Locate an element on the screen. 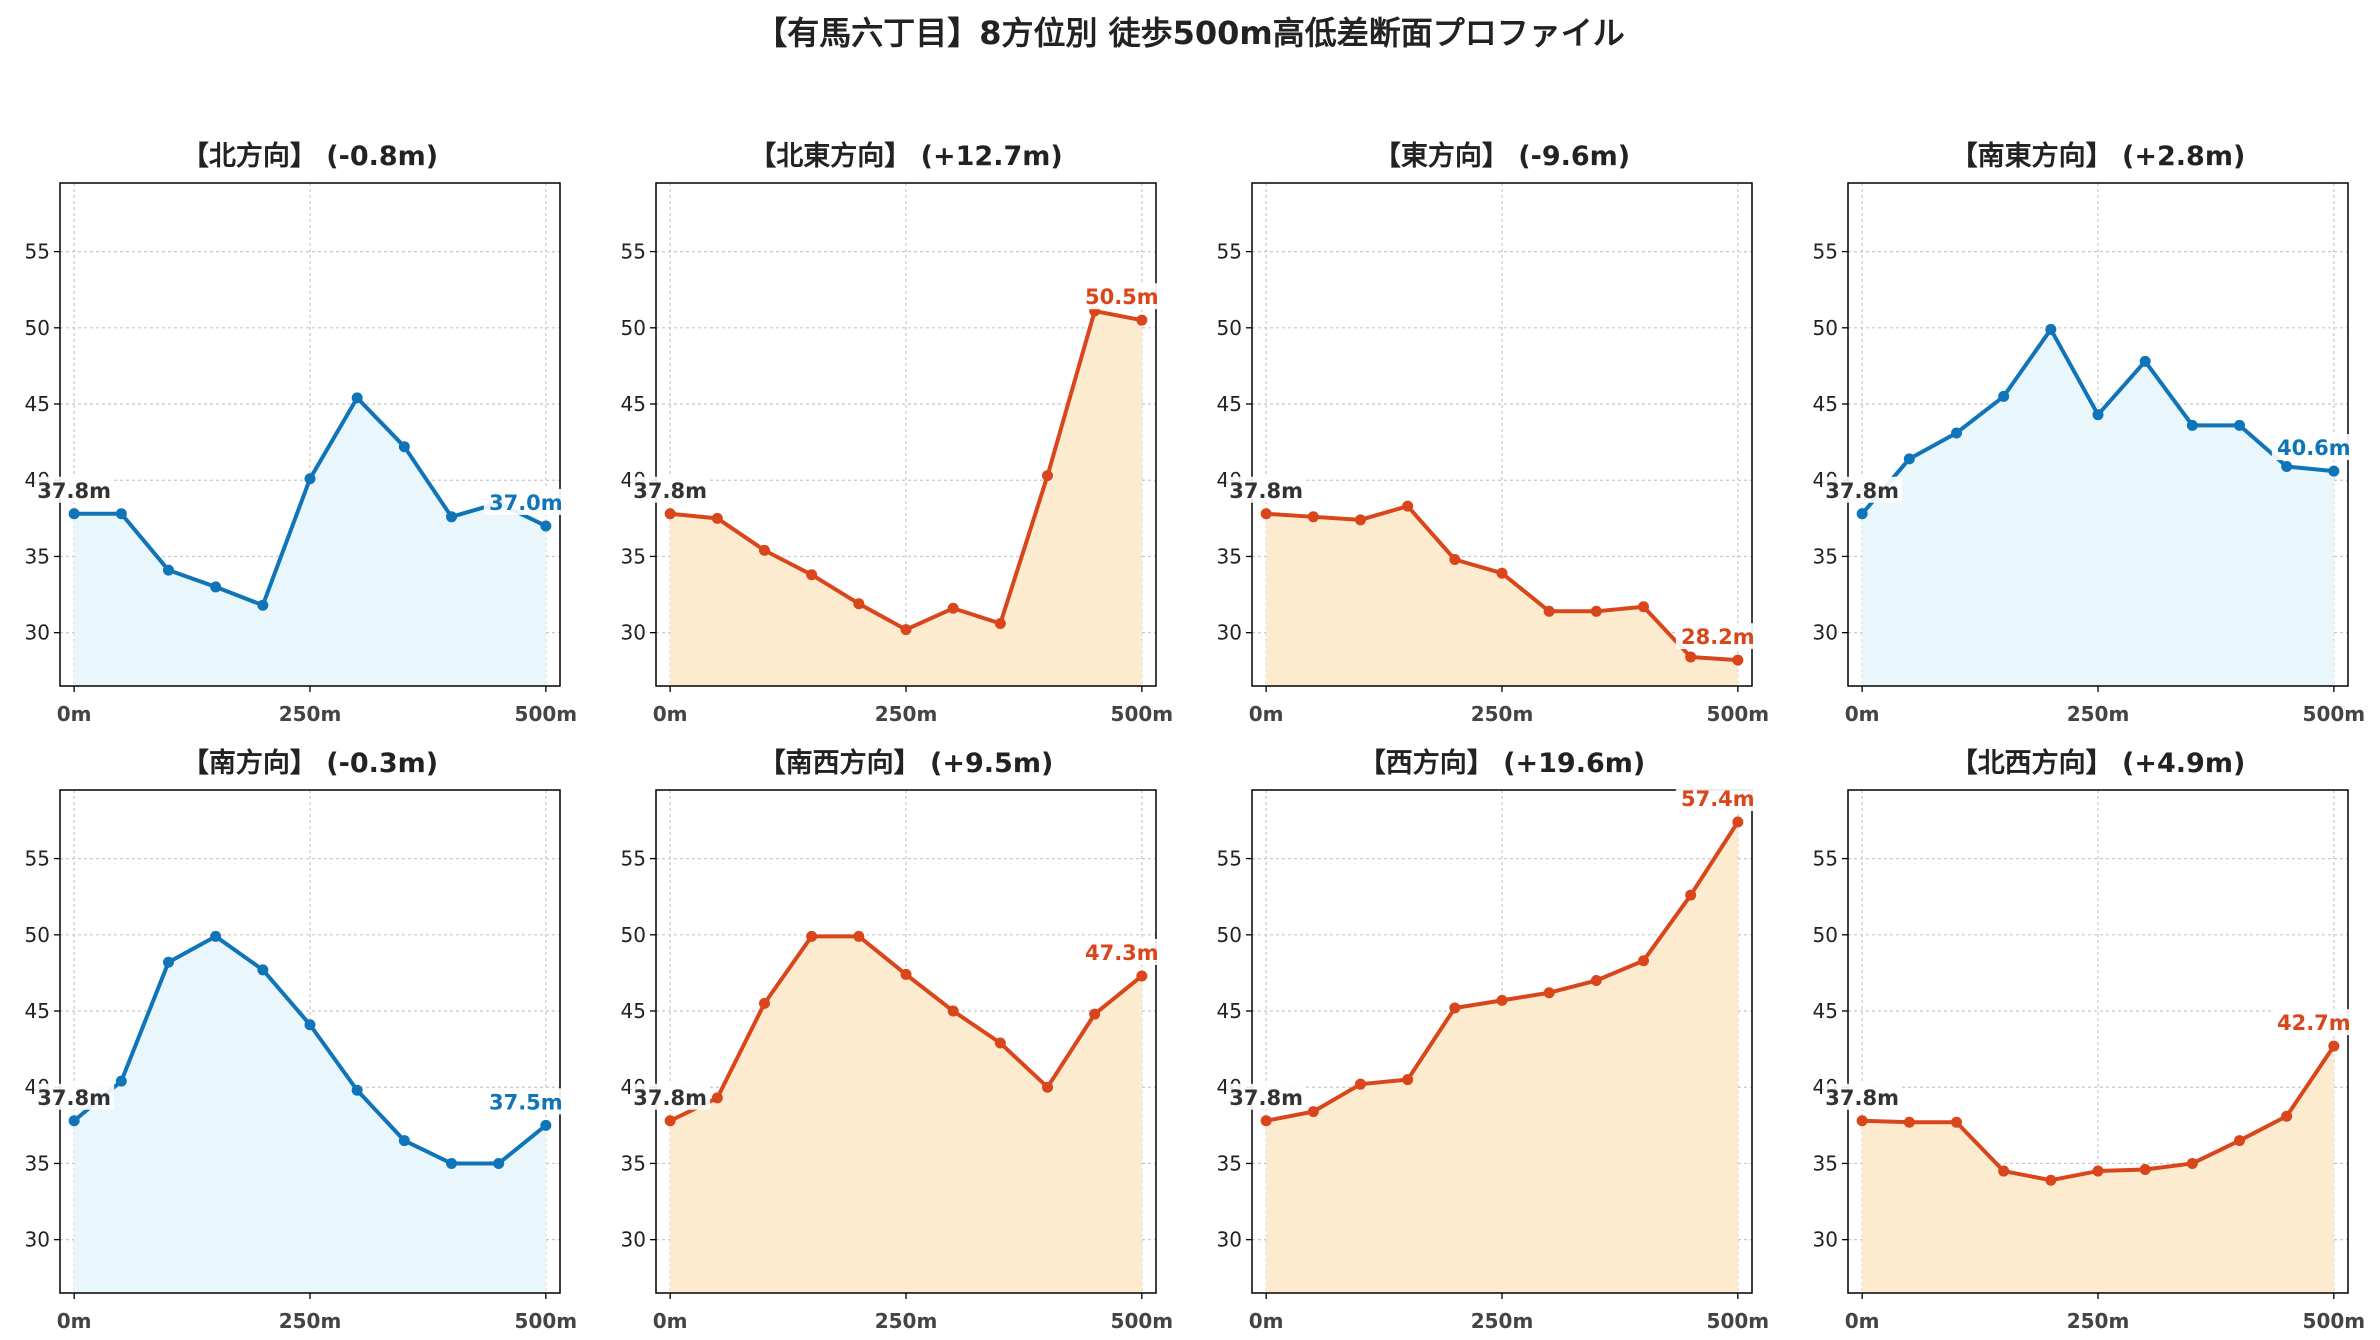 This screenshot has width=2380, height=1340. end-elevation-label: 50.5m is located at coordinates (1122, 297).